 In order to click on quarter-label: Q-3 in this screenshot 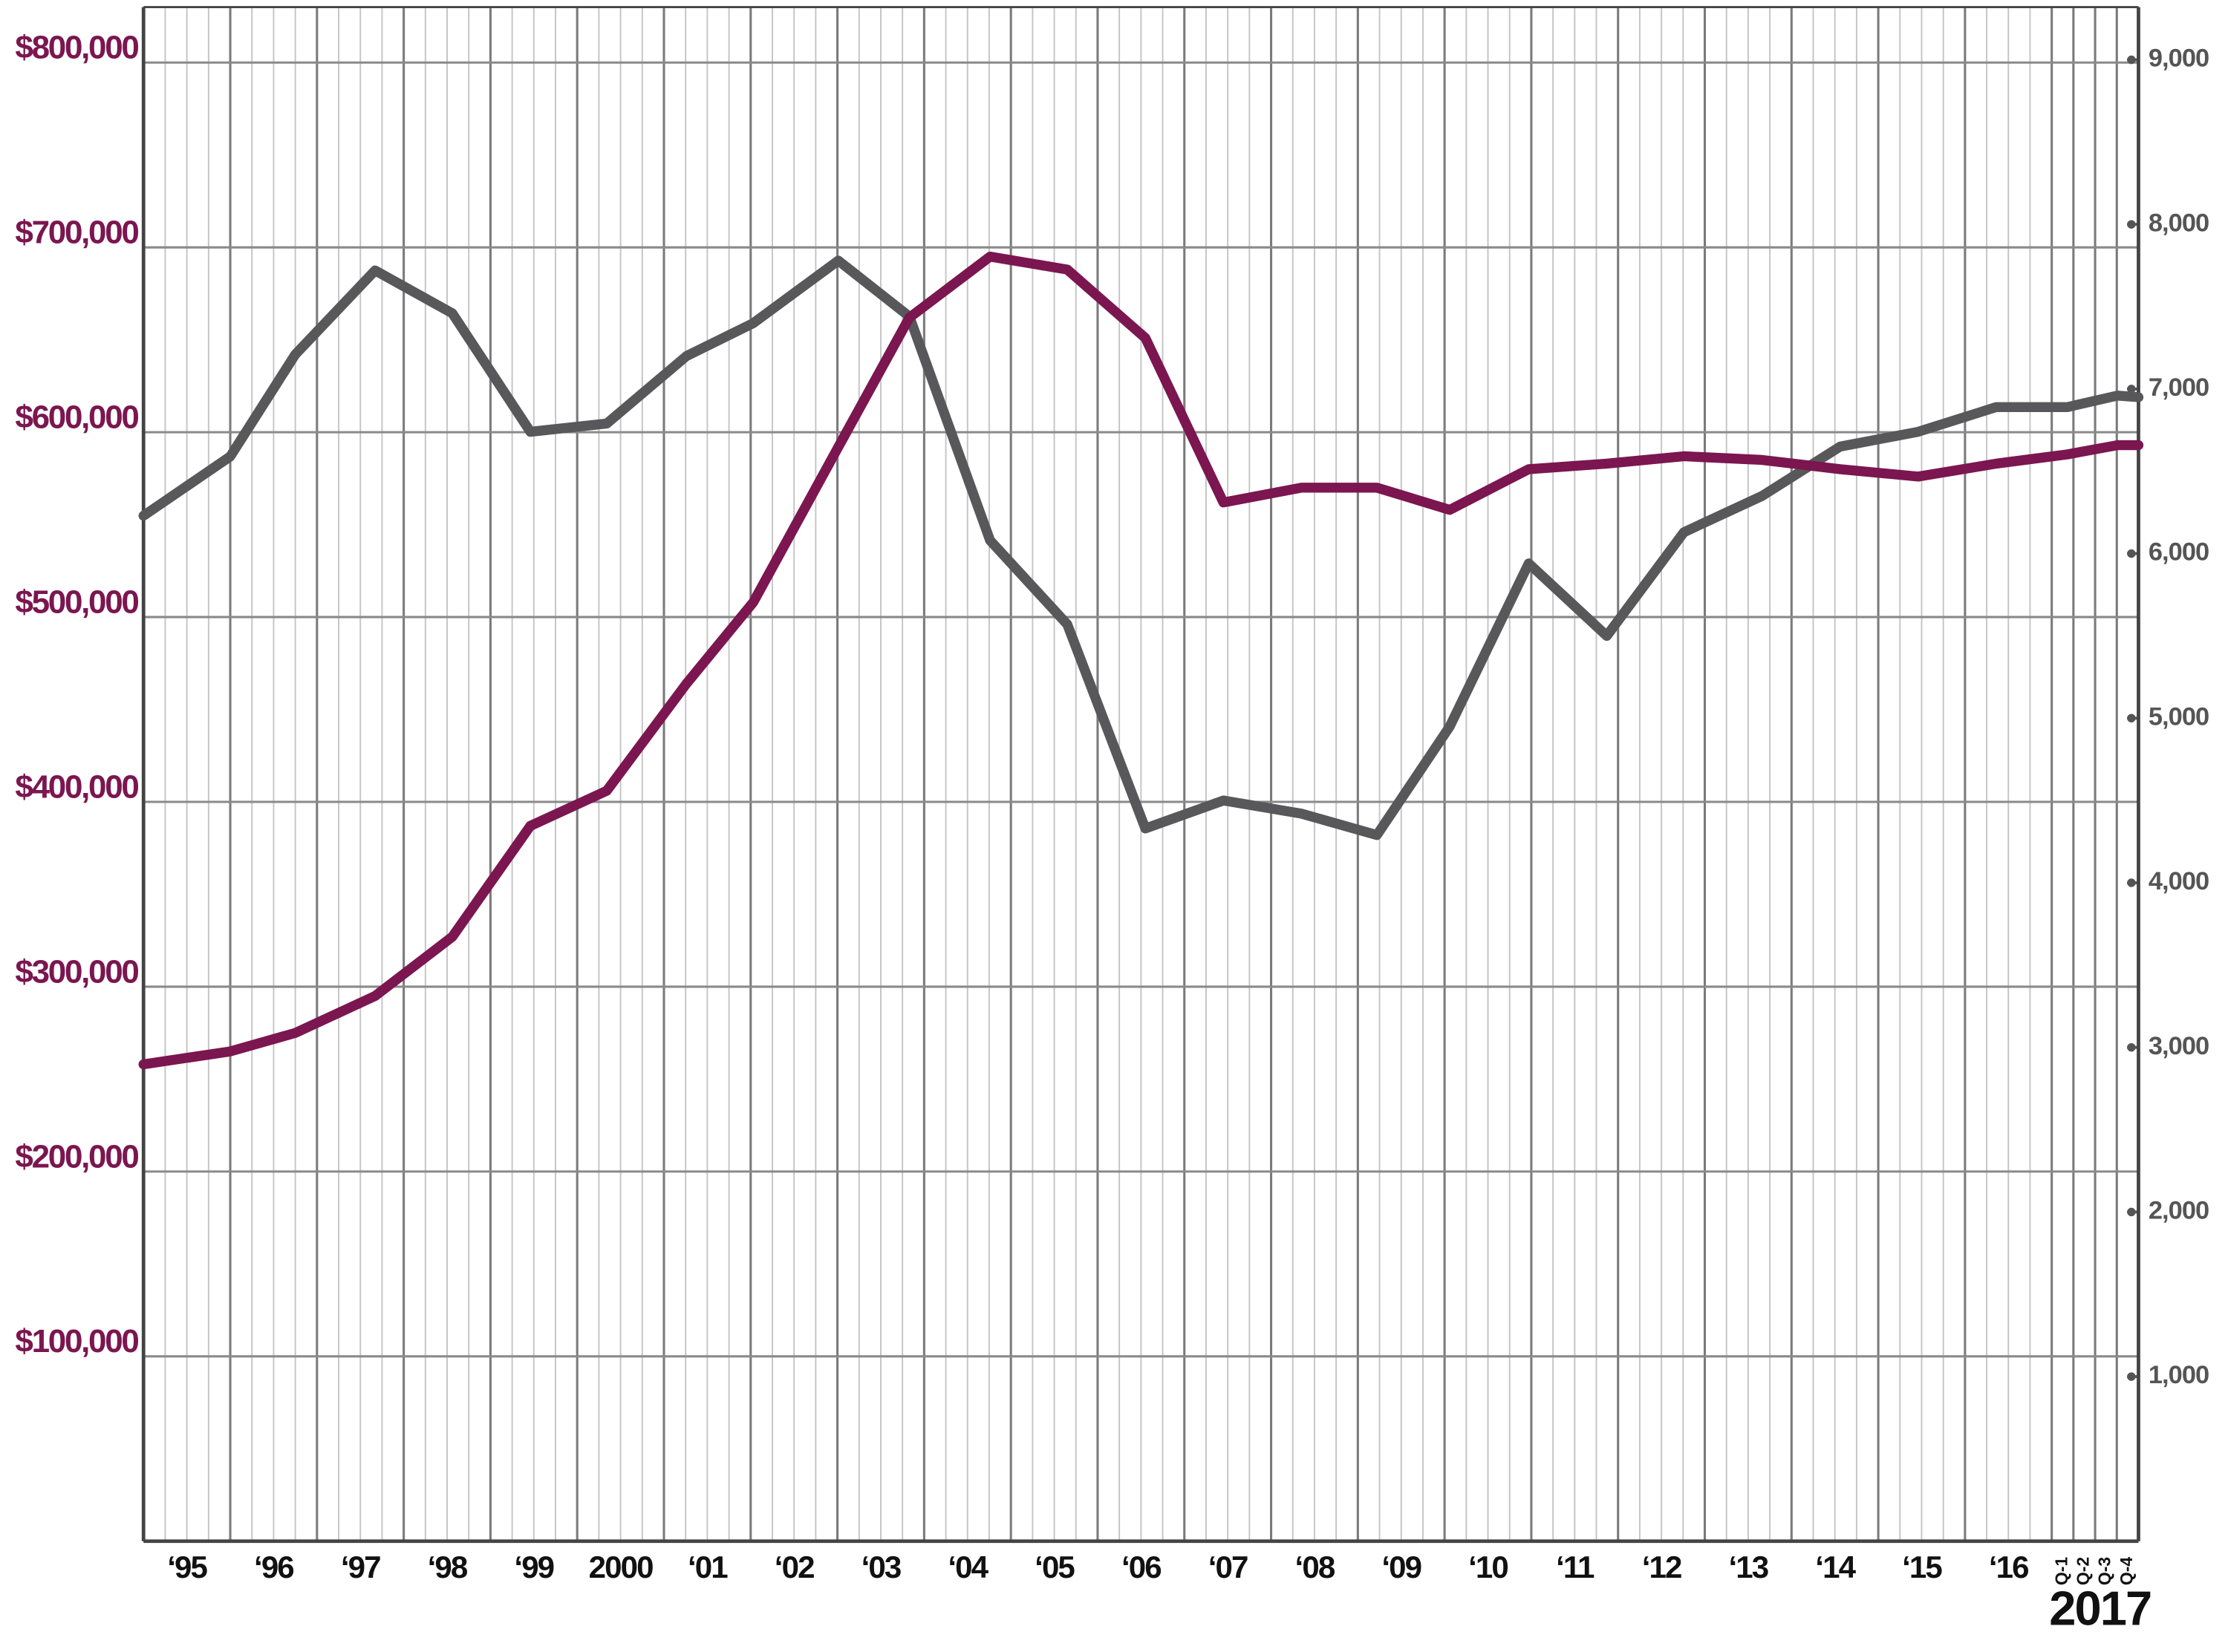, I will do `click(2105, 1571)`.